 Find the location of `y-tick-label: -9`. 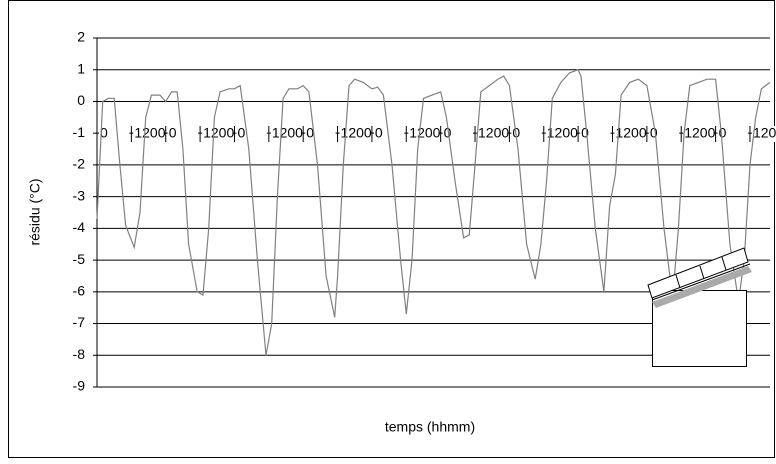

y-tick-label: -9 is located at coordinates (79, 386).